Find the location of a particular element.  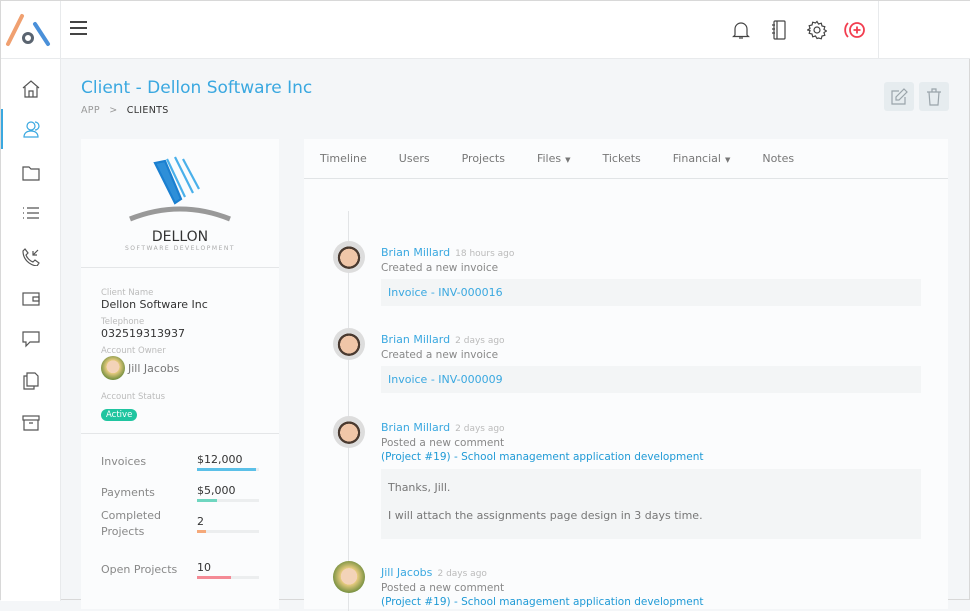

list-icon is located at coordinates (31, 213).